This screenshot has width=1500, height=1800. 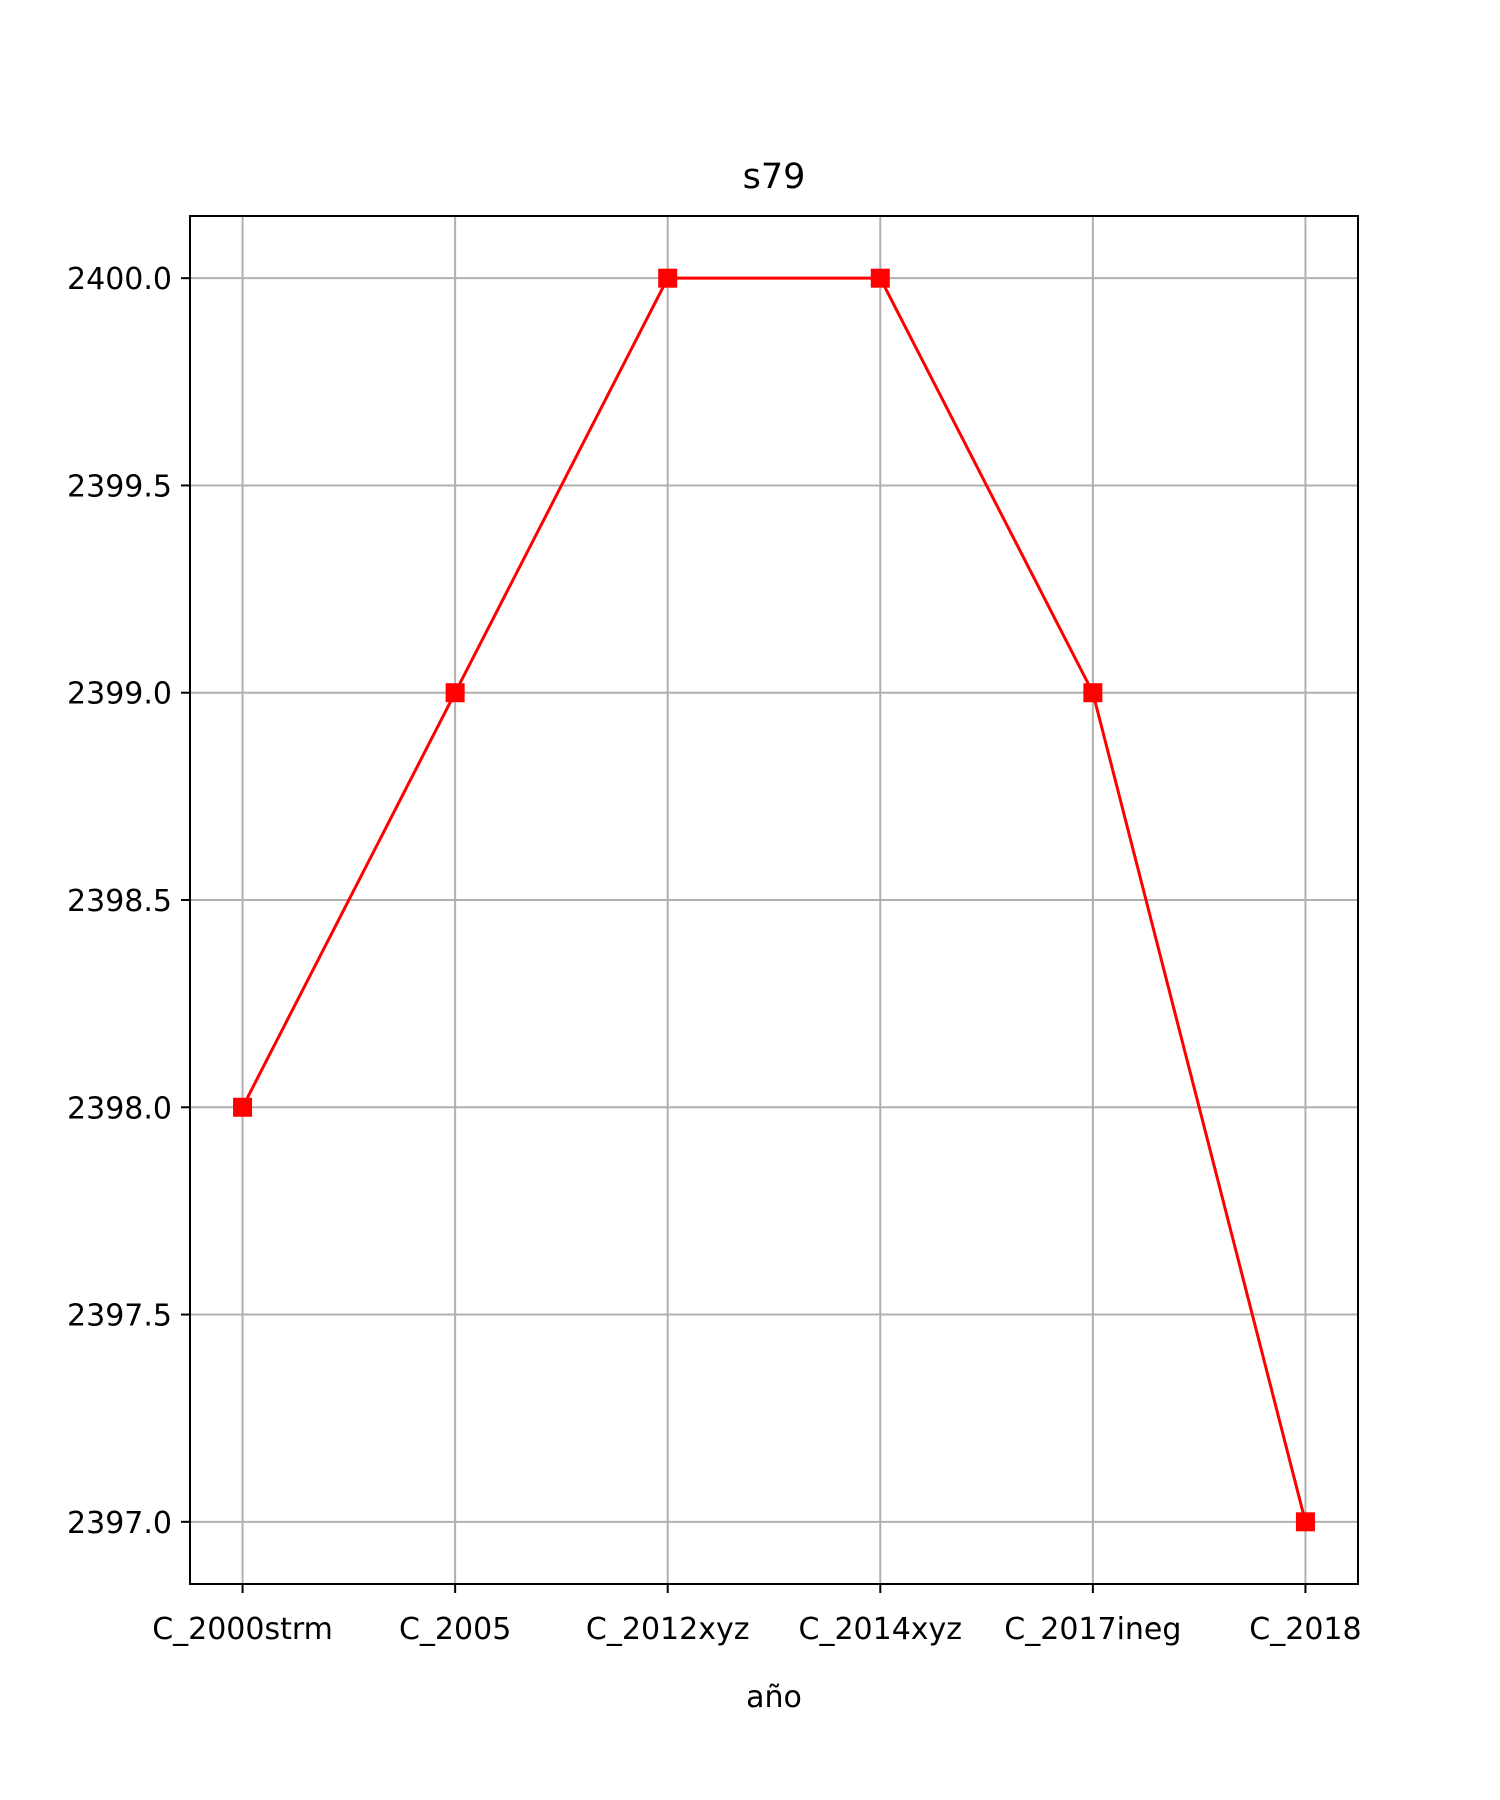 What do you see at coordinates (668, 1629) in the screenshot?
I see `x-tick-label: C_2012xyz` at bounding box center [668, 1629].